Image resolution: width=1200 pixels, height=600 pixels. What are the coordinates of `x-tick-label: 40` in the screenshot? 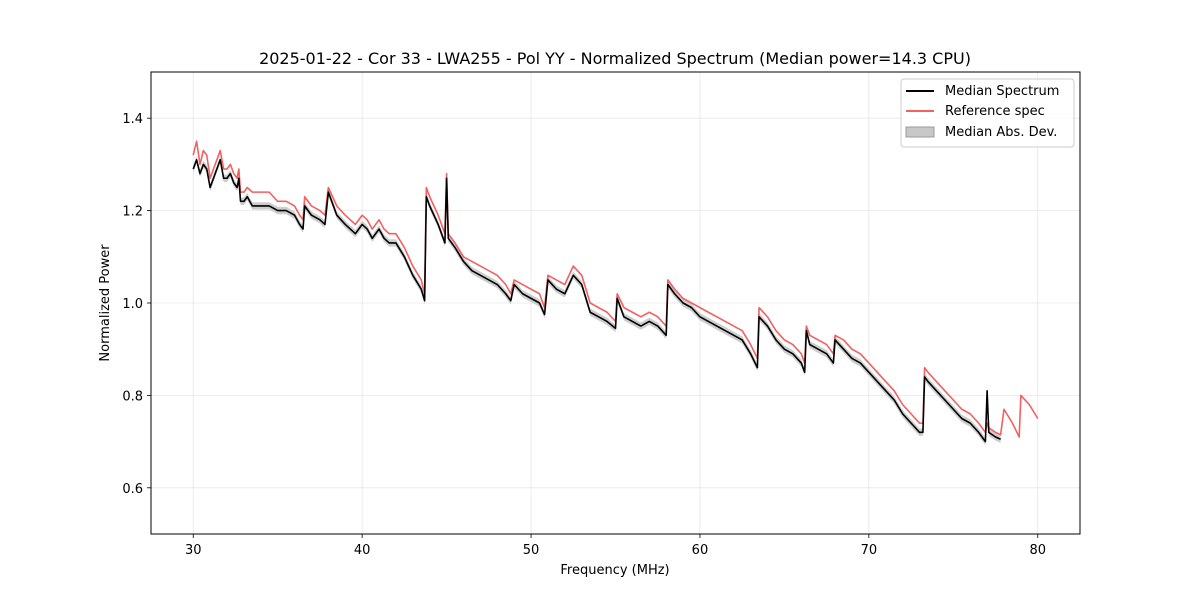 It's located at (362, 550).